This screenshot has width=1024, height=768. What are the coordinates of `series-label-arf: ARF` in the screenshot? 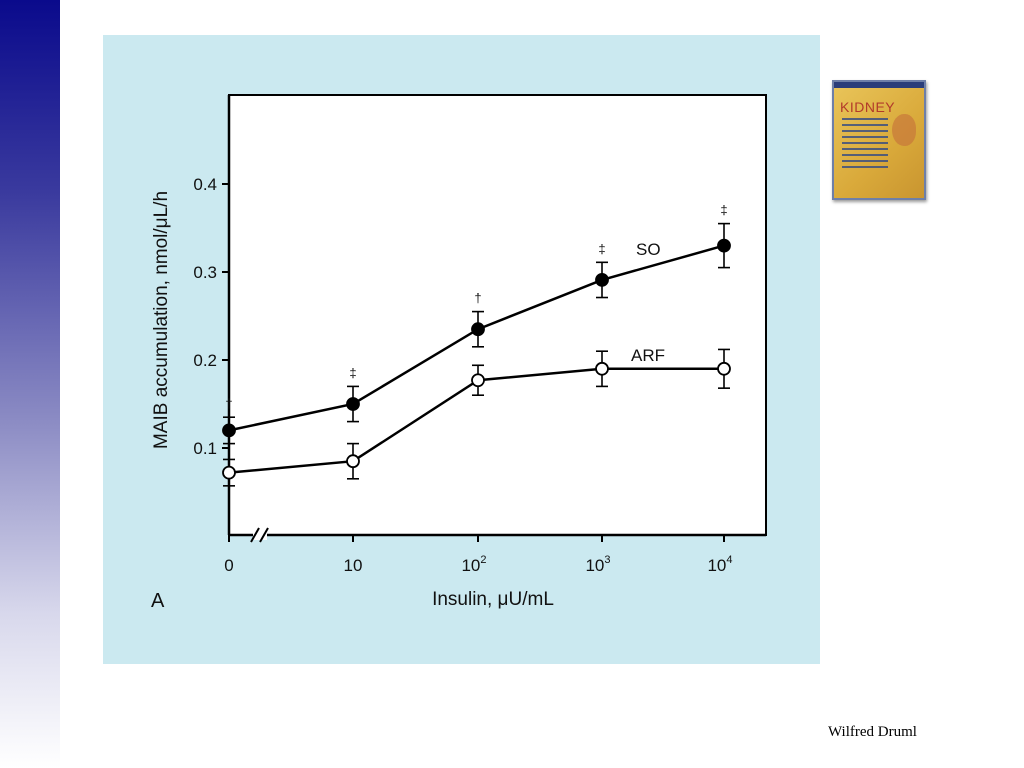 It's located at (648, 355).